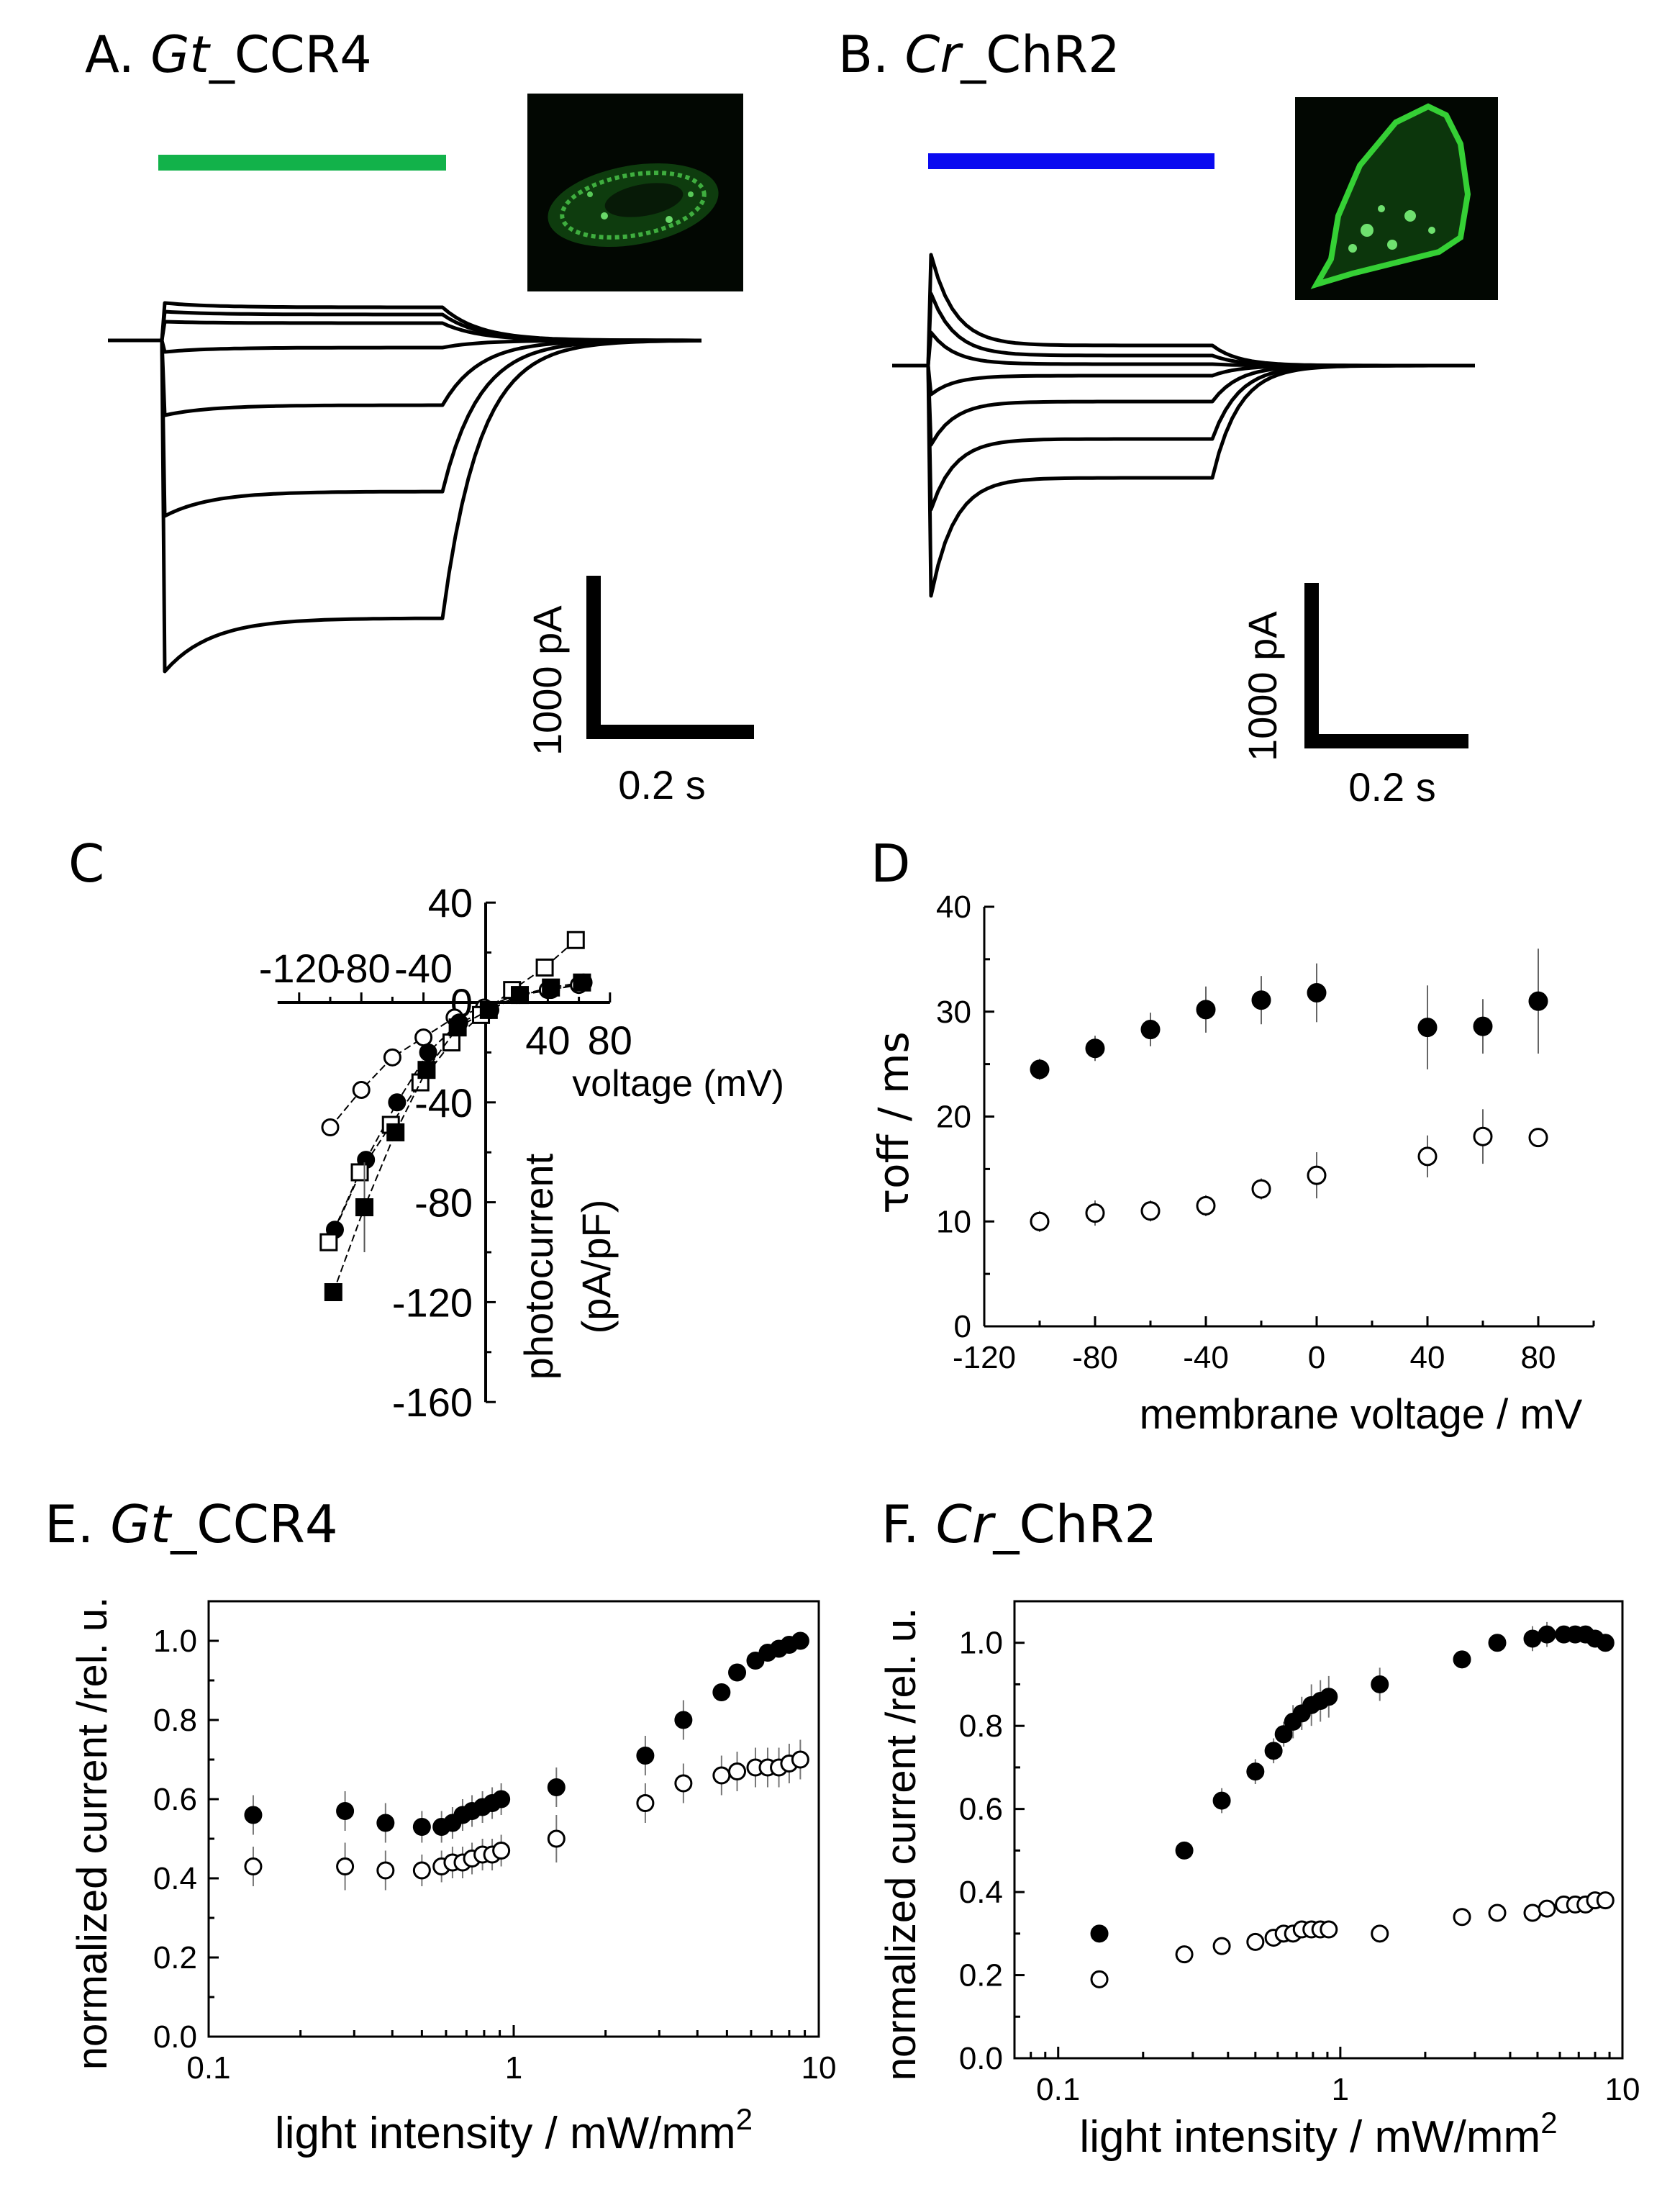 Image resolution: width=1680 pixels, height=2200 pixels. What do you see at coordinates (981, 1726) in the screenshot?
I see `y-tick-label: 0.8` at bounding box center [981, 1726].